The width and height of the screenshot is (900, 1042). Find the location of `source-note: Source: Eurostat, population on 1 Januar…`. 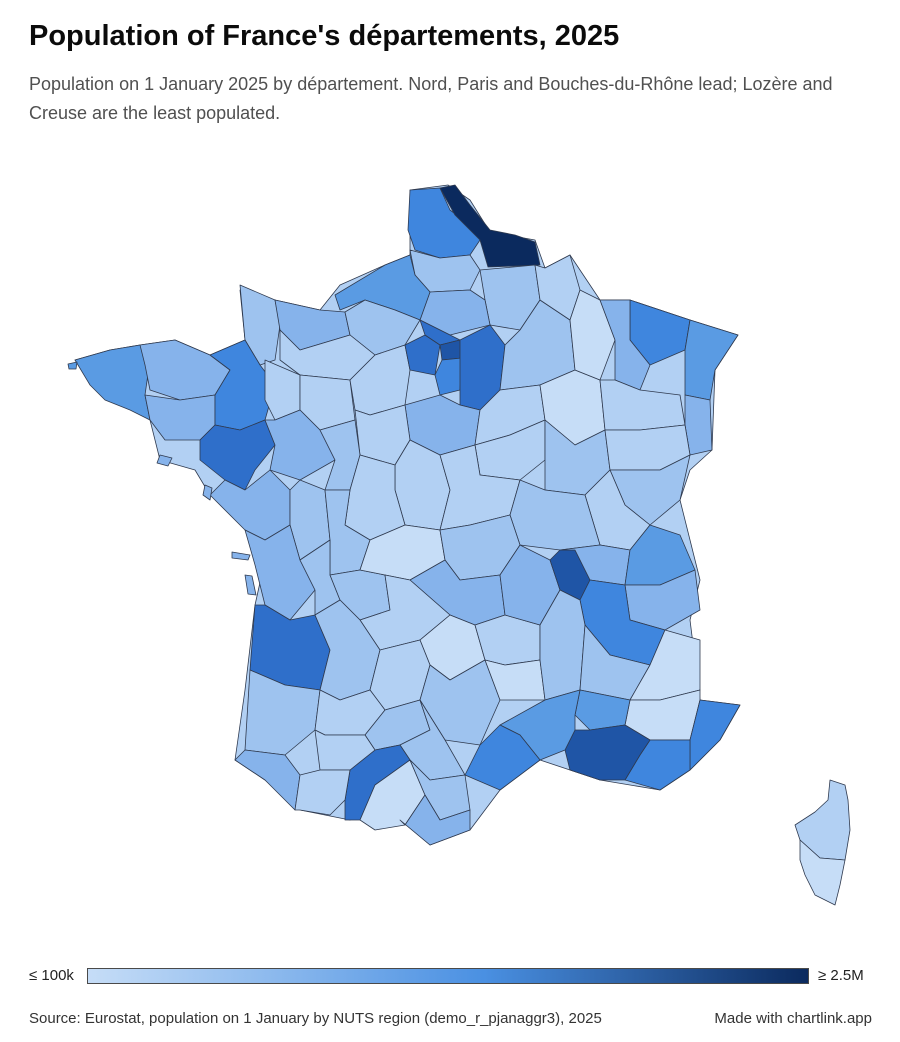

source-note: Source: Eurostat, population on 1 Januar… is located at coordinates (315, 1018).